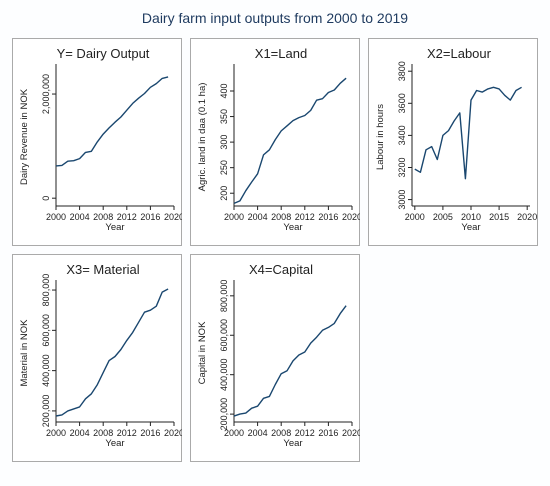 This screenshot has height=486, width=550. What do you see at coordinates (46, 94) in the screenshot?
I see `y-tick-label: 2,000,000` at bounding box center [46, 94].